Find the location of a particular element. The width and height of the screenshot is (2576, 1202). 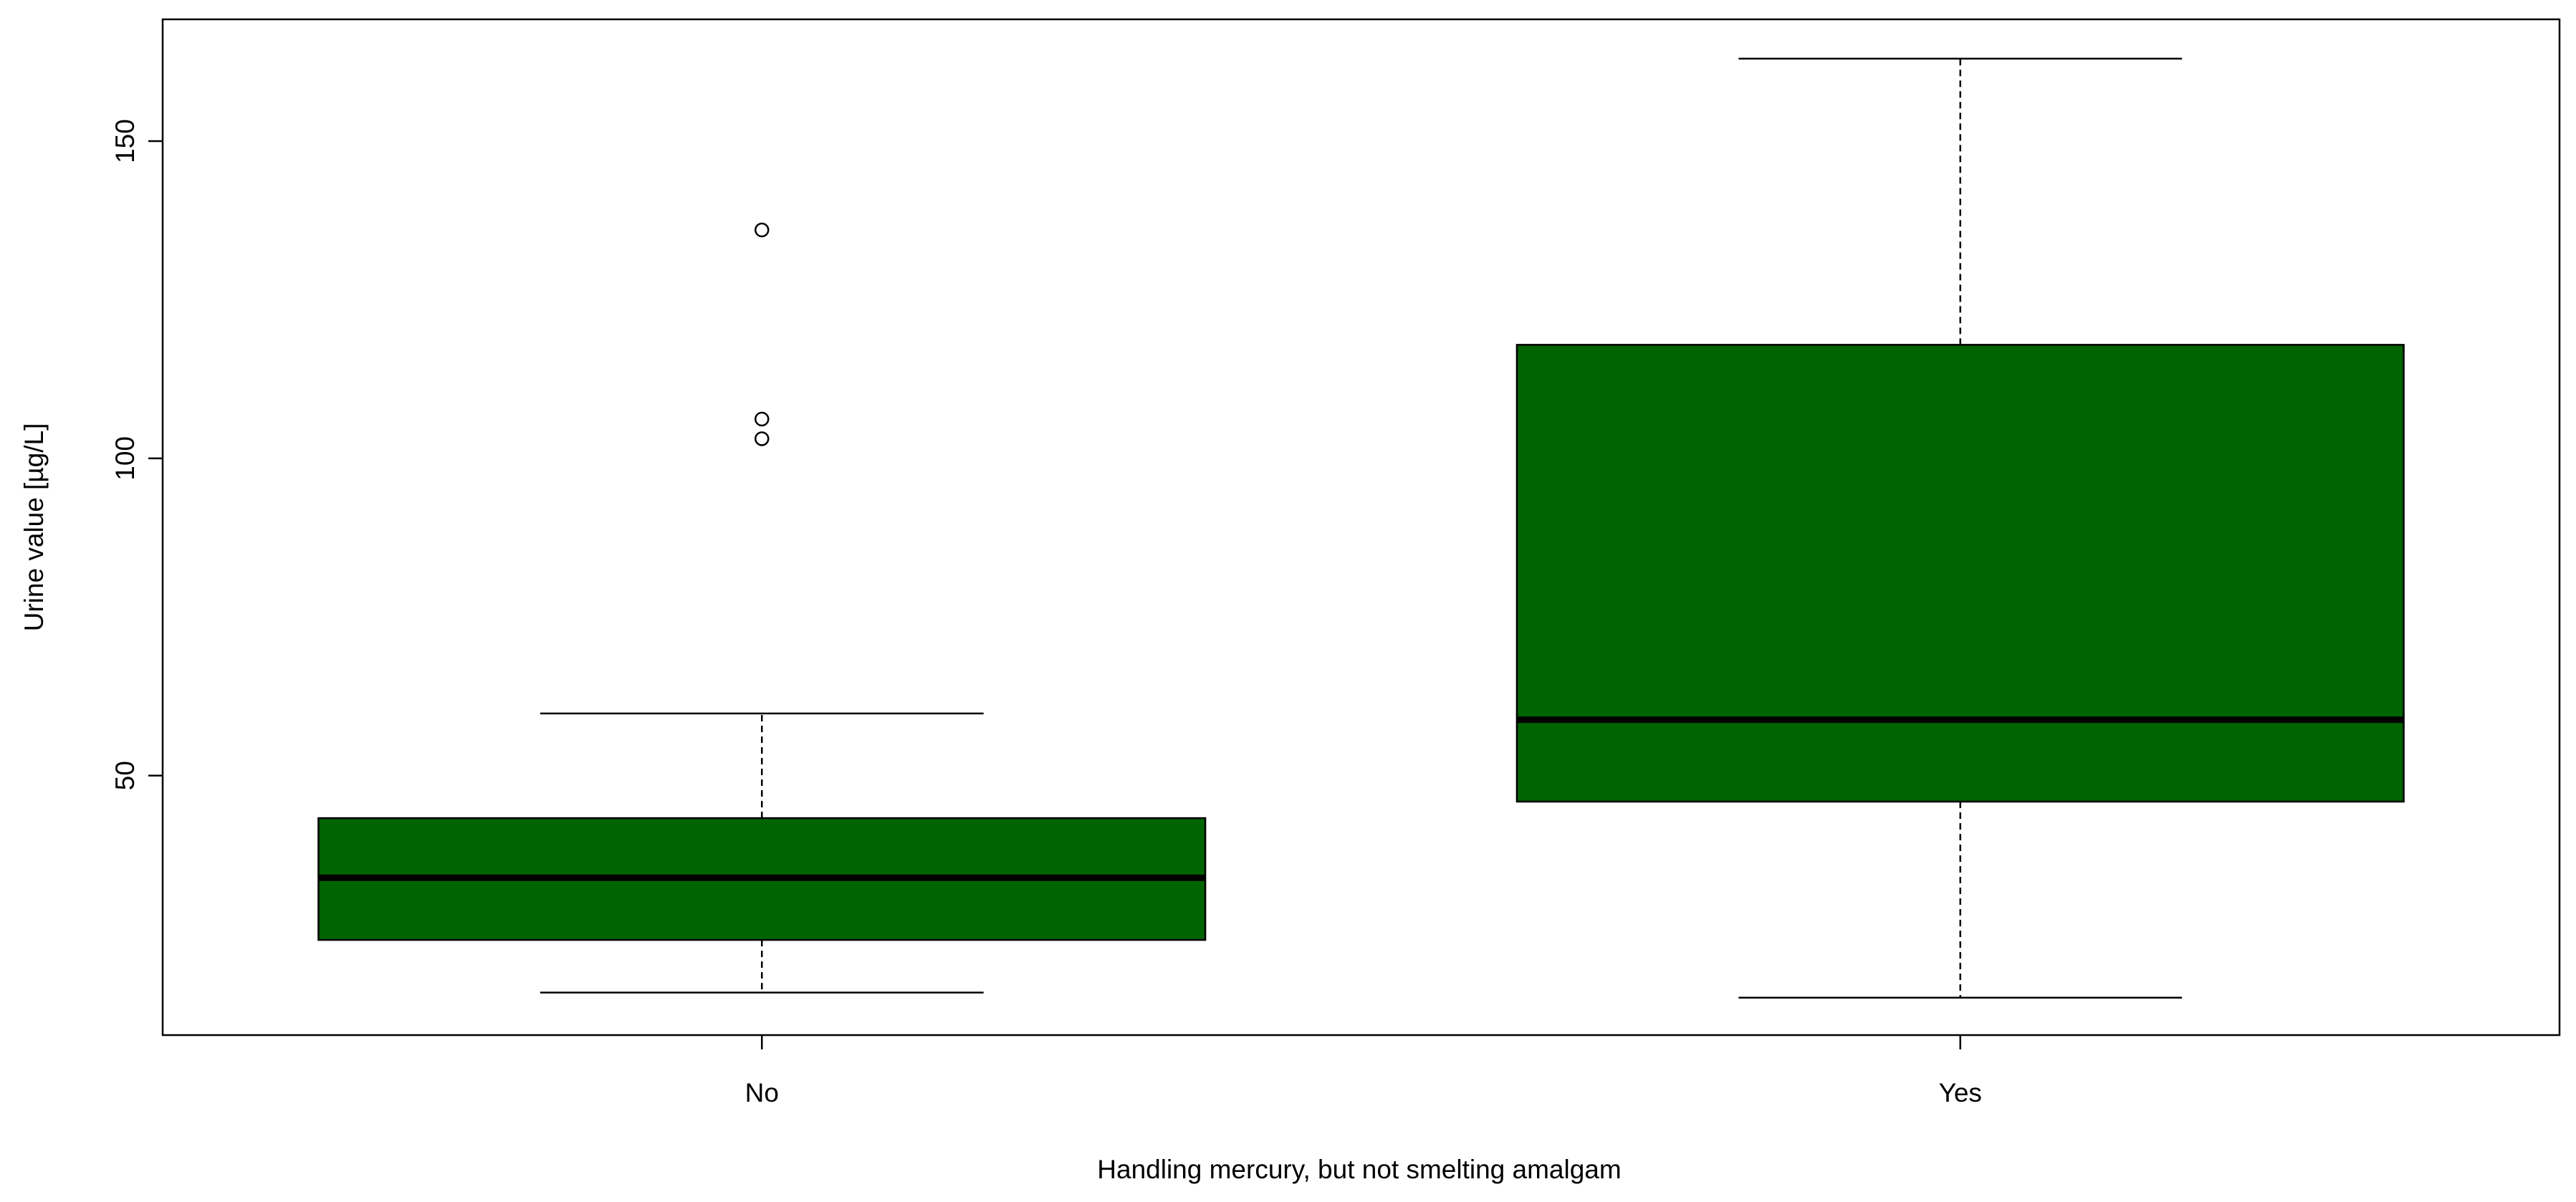

y-axis-label: Urine value [µg/L] is located at coordinates (34, 527).